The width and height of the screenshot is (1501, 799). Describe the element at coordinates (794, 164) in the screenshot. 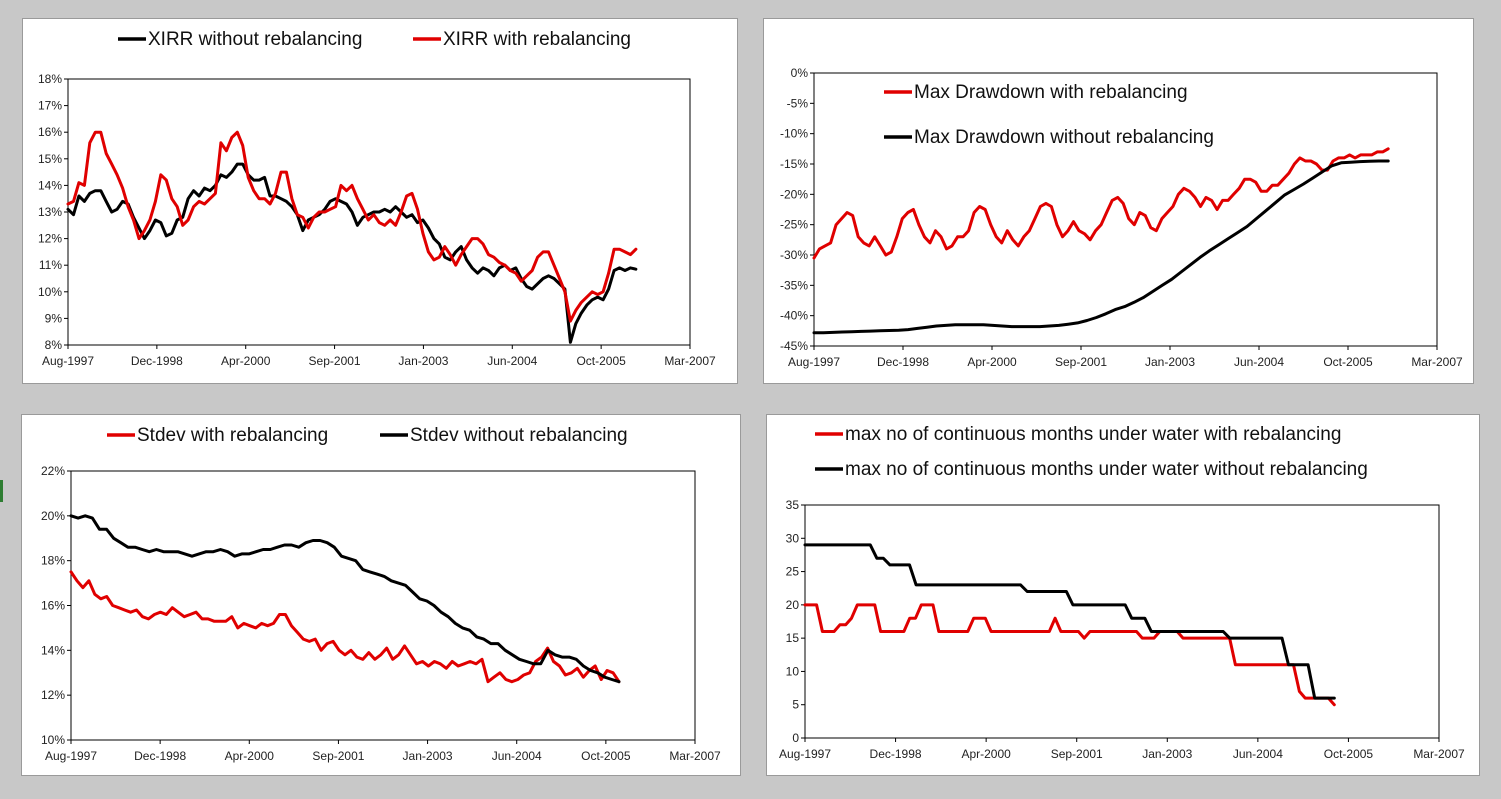

I see `y-tick-label: -15%` at that location.